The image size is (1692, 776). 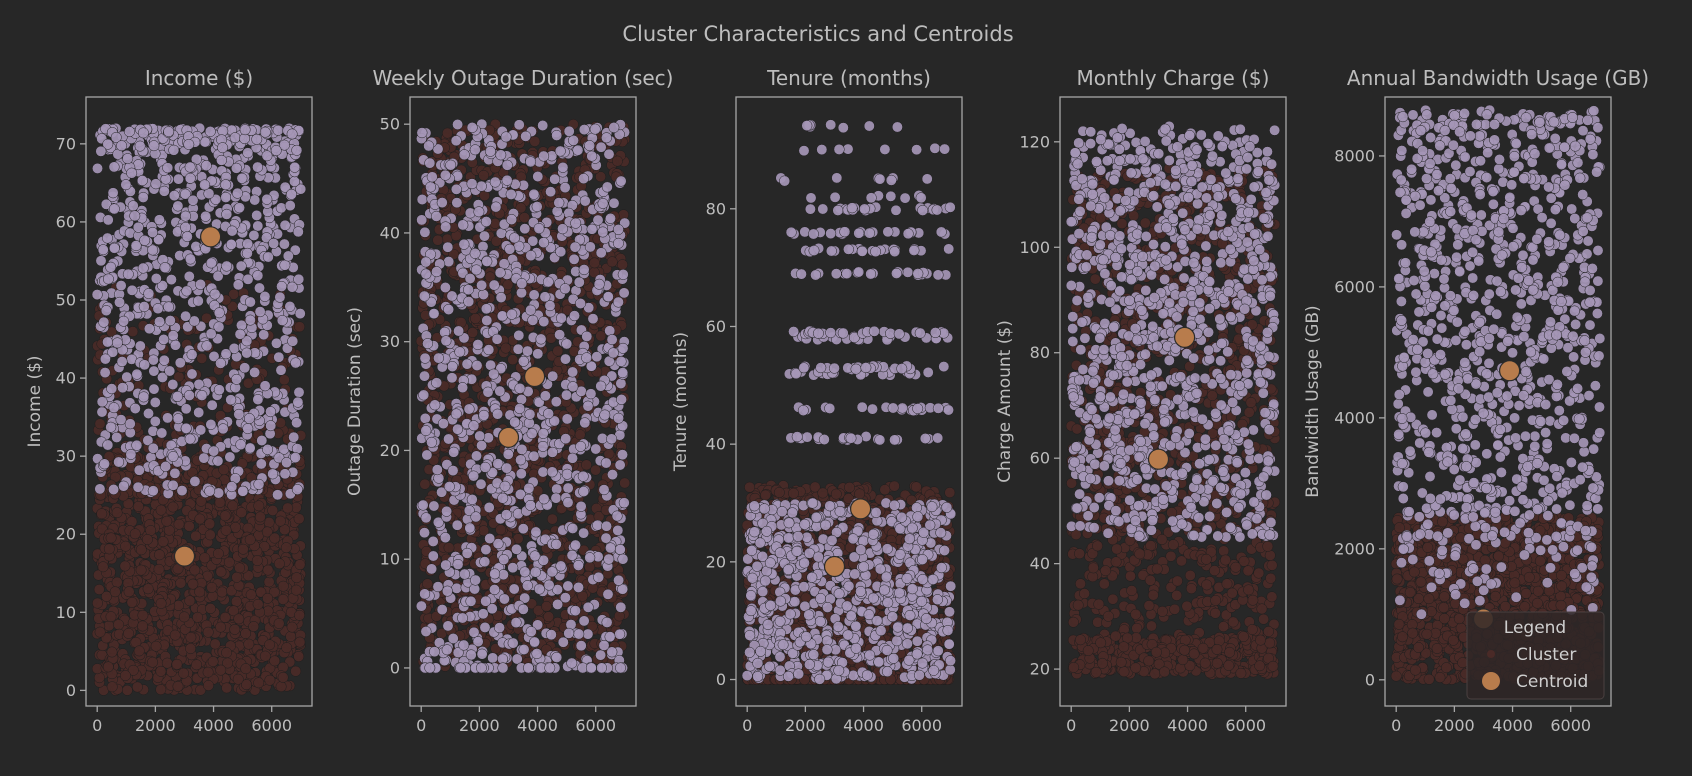 What do you see at coordinates (817, 34) in the screenshot?
I see `chart-title: Cluster Characteristics and Centroids` at bounding box center [817, 34].